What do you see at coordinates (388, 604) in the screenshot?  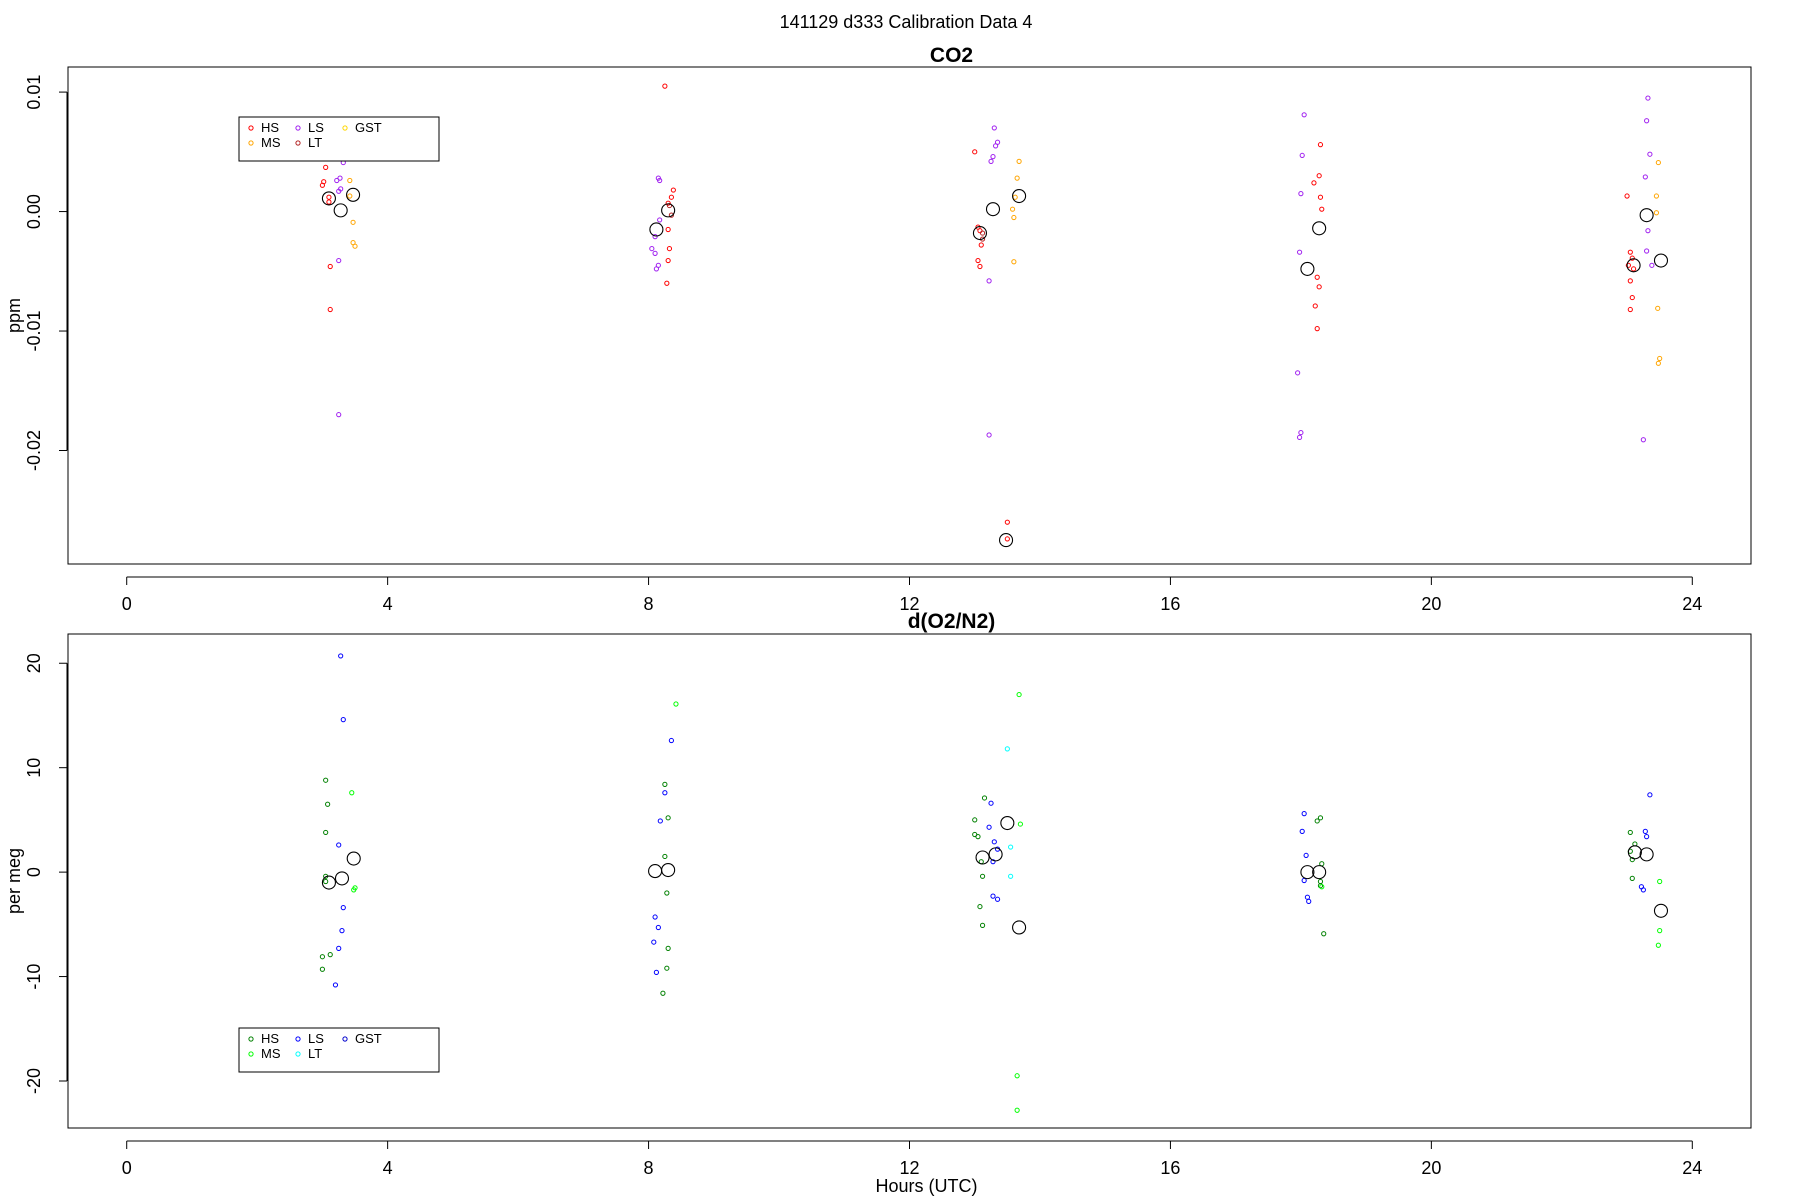 I see `x-tick-label: 4` at bounding box center [388, 604].